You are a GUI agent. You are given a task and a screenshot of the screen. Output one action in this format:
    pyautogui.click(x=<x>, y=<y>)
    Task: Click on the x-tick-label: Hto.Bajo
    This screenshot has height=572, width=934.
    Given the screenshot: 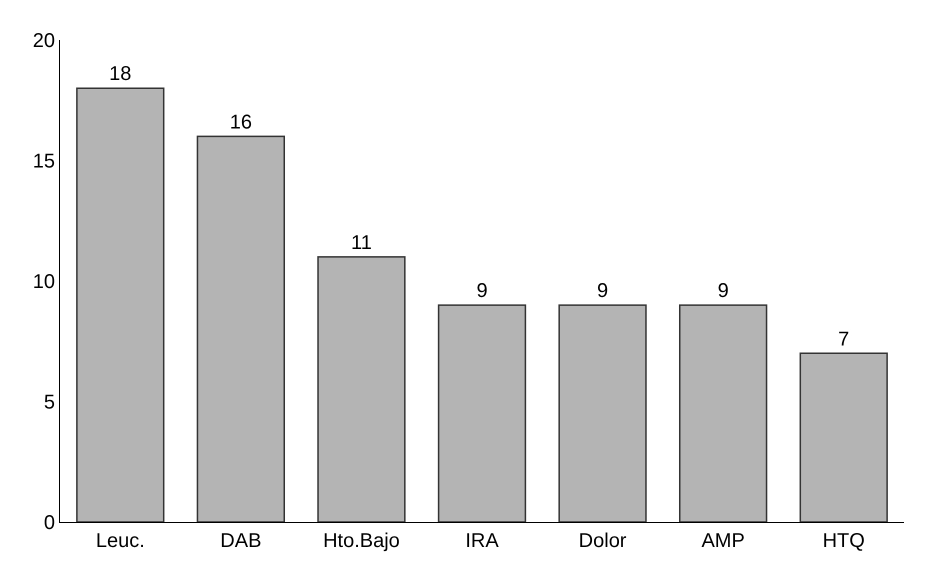 What is the action you would take?
    pyautogui.click(x=361, y=541)
    